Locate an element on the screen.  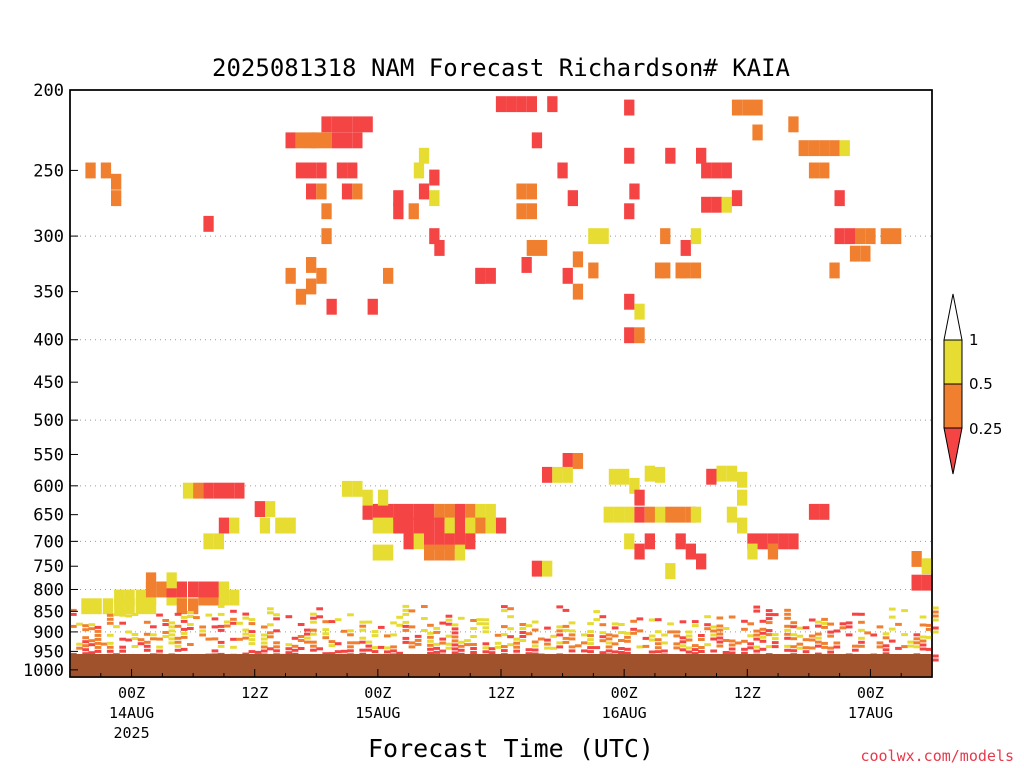
y-tick-label: 1000 is located at coordinates (43, 671).